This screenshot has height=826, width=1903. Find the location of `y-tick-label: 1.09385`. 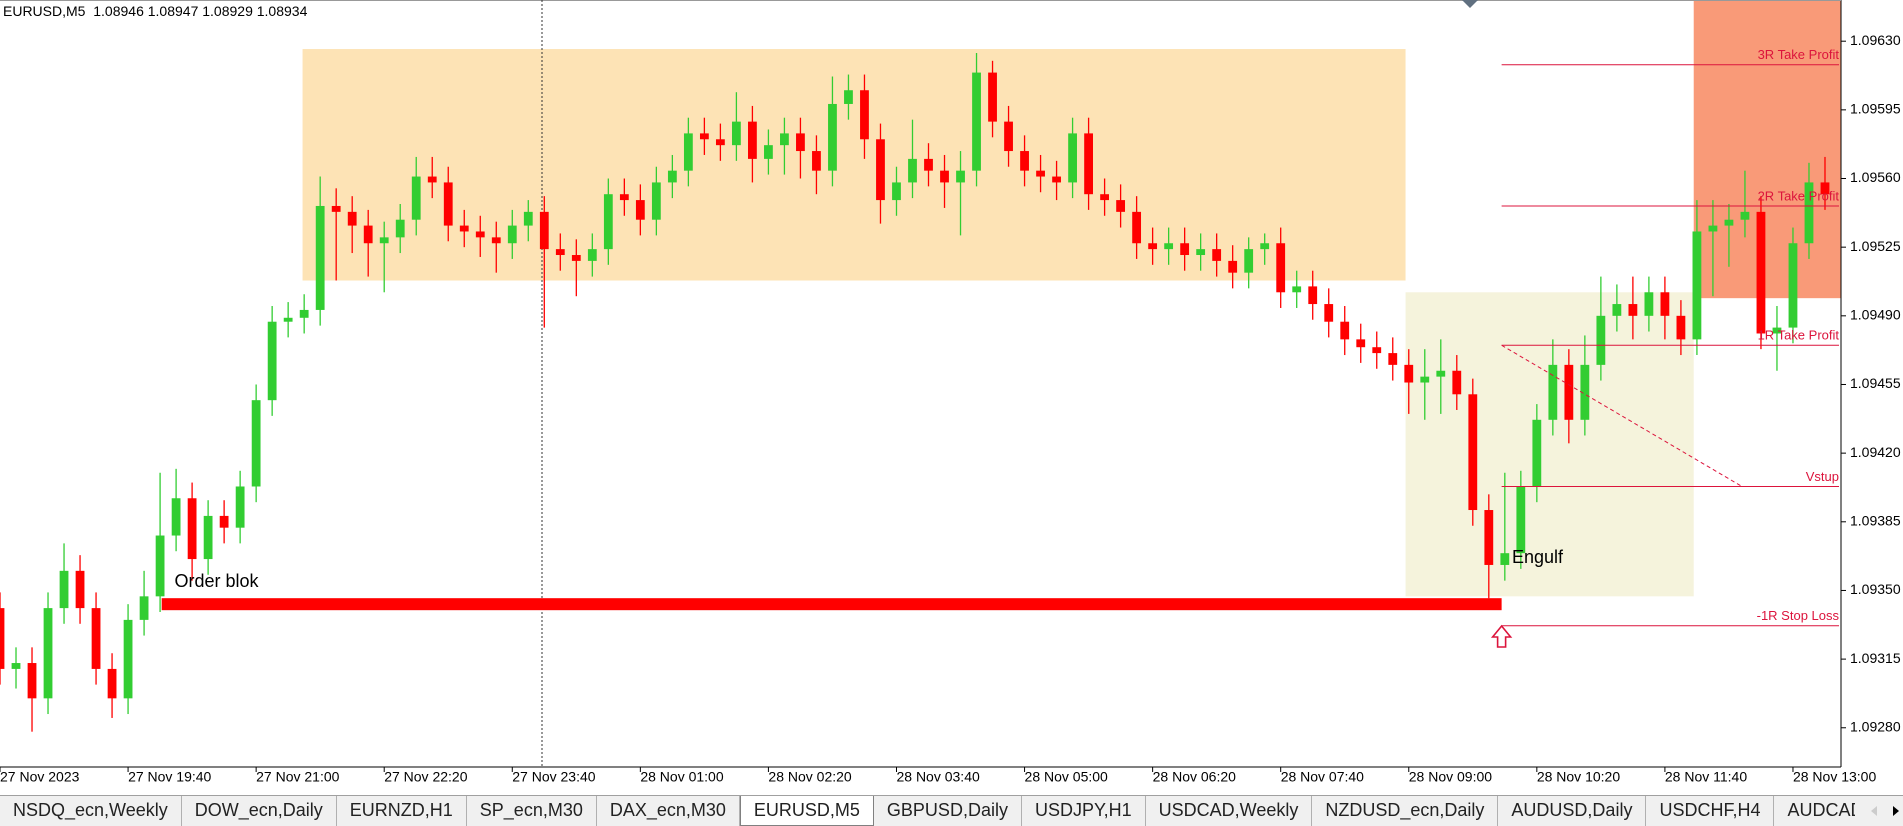

y-tick-label: 1.09385 is located at coordinates (1875, 520).